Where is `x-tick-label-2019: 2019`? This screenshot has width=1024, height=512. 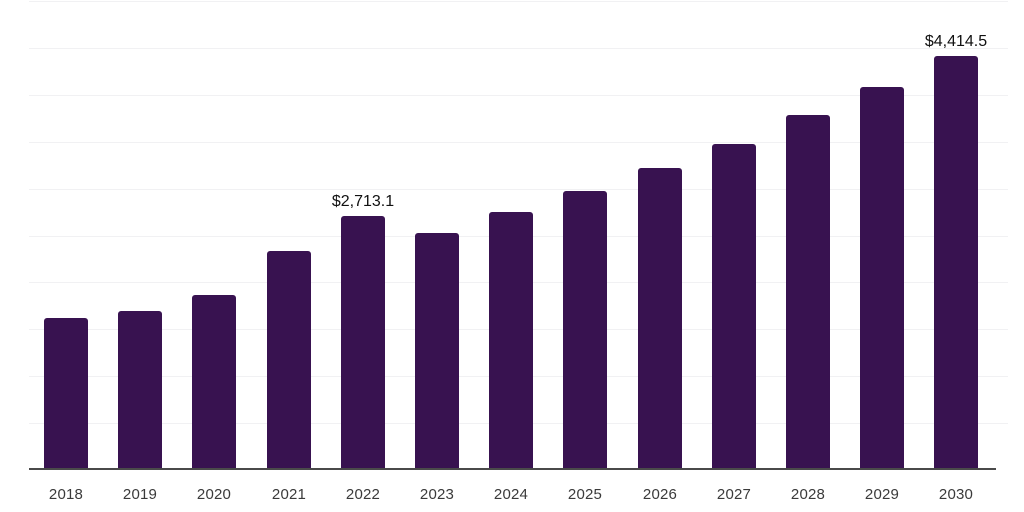 x-tick-label-2019: 2019 is located at coordinates (140, 494).